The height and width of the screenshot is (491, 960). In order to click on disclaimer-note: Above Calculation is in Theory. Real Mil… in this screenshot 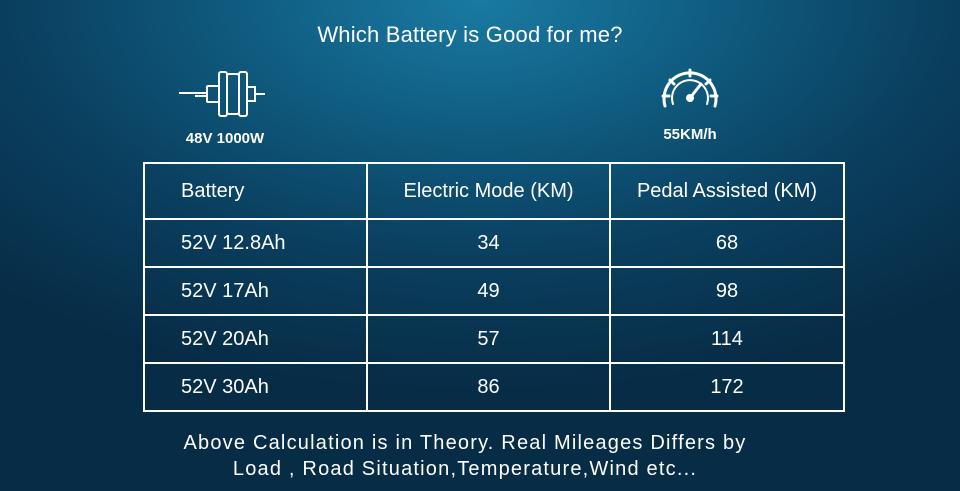, I will do `click(465, 456)`.